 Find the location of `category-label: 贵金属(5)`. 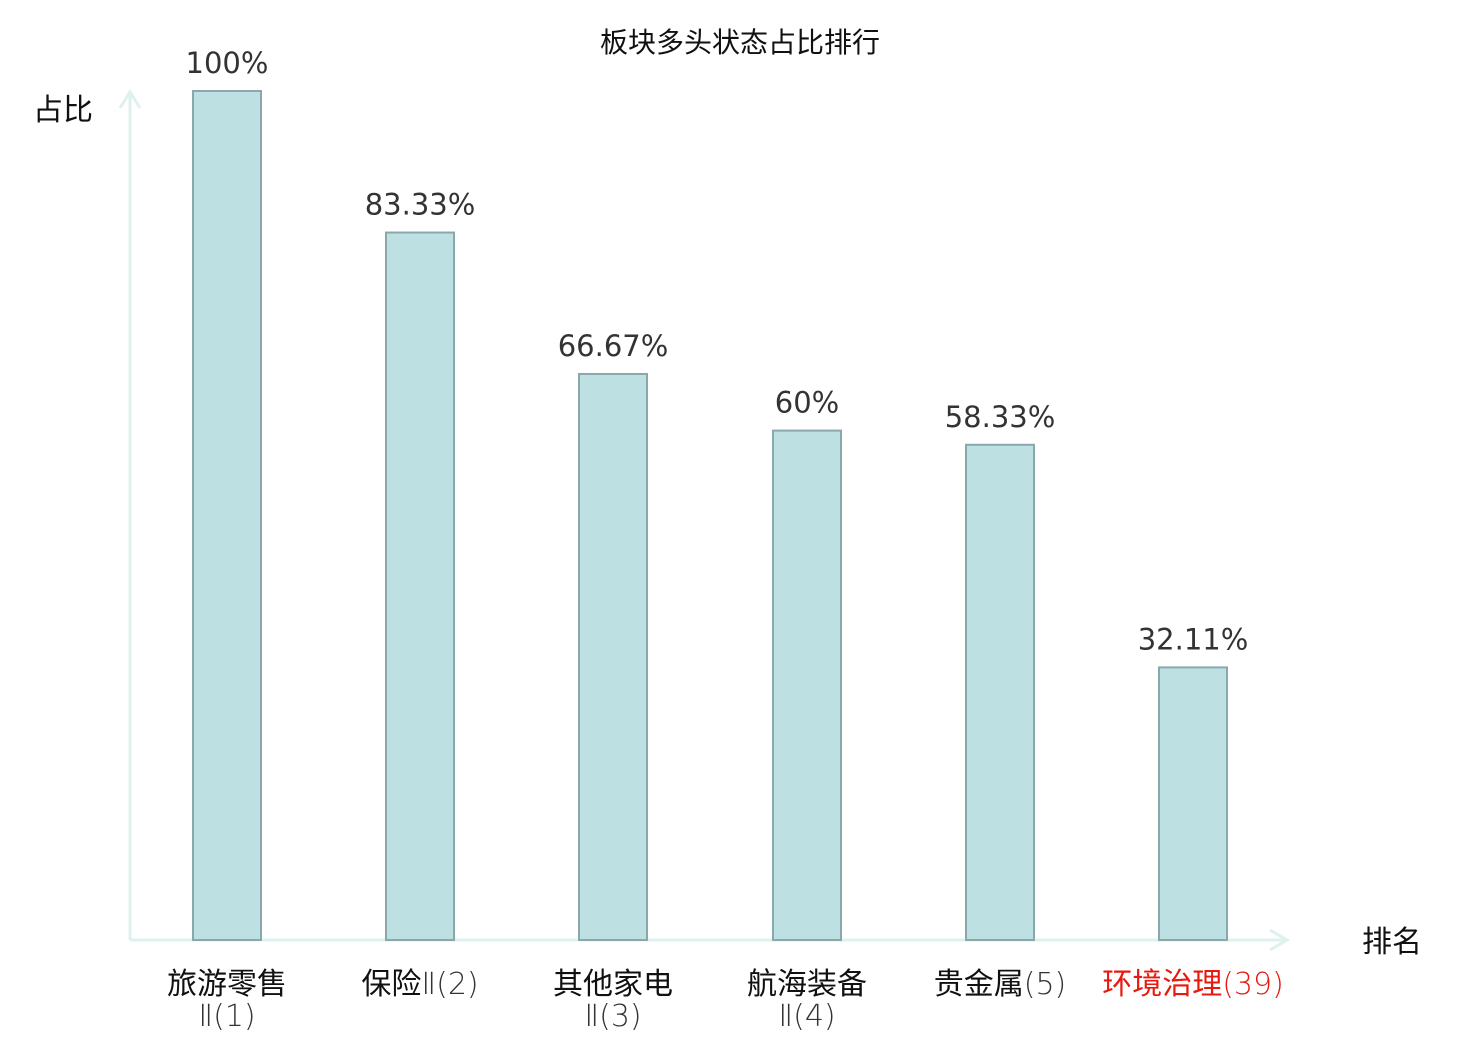

category-label: 贵金属(5) is located at coordinates (1000, 984).